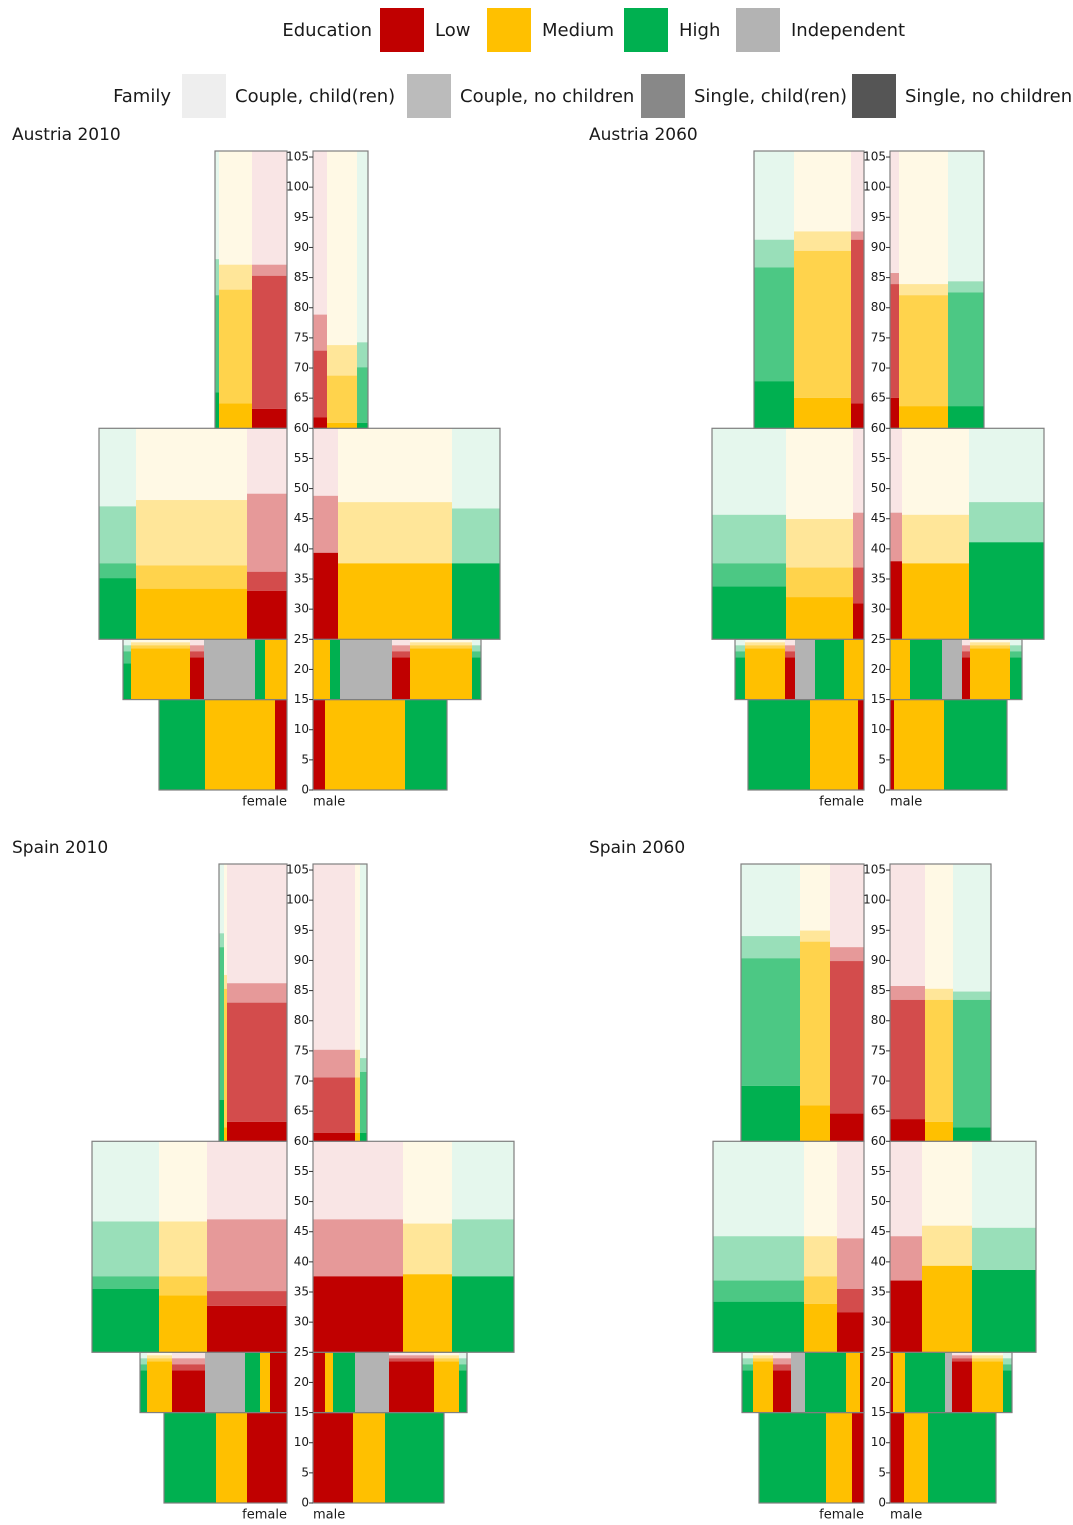  I want to click on legend-title: Education, so click(327, 30).